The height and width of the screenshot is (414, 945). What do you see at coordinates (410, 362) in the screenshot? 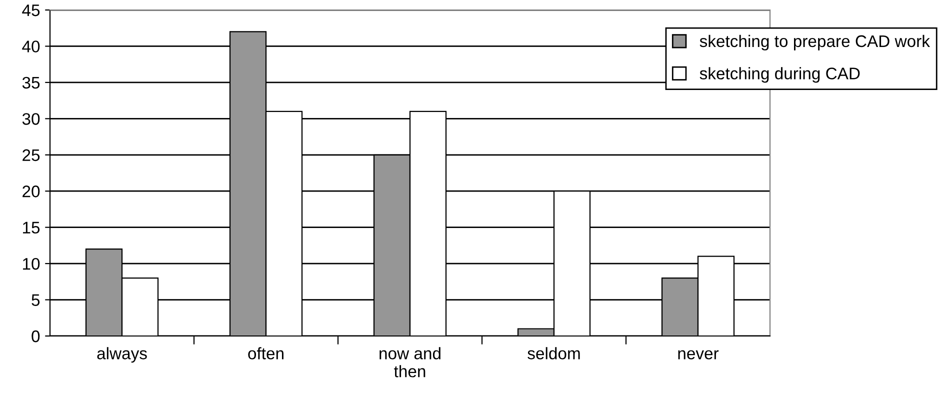
I see `x-tick-label: now and then` at bounding box center [410, 362].